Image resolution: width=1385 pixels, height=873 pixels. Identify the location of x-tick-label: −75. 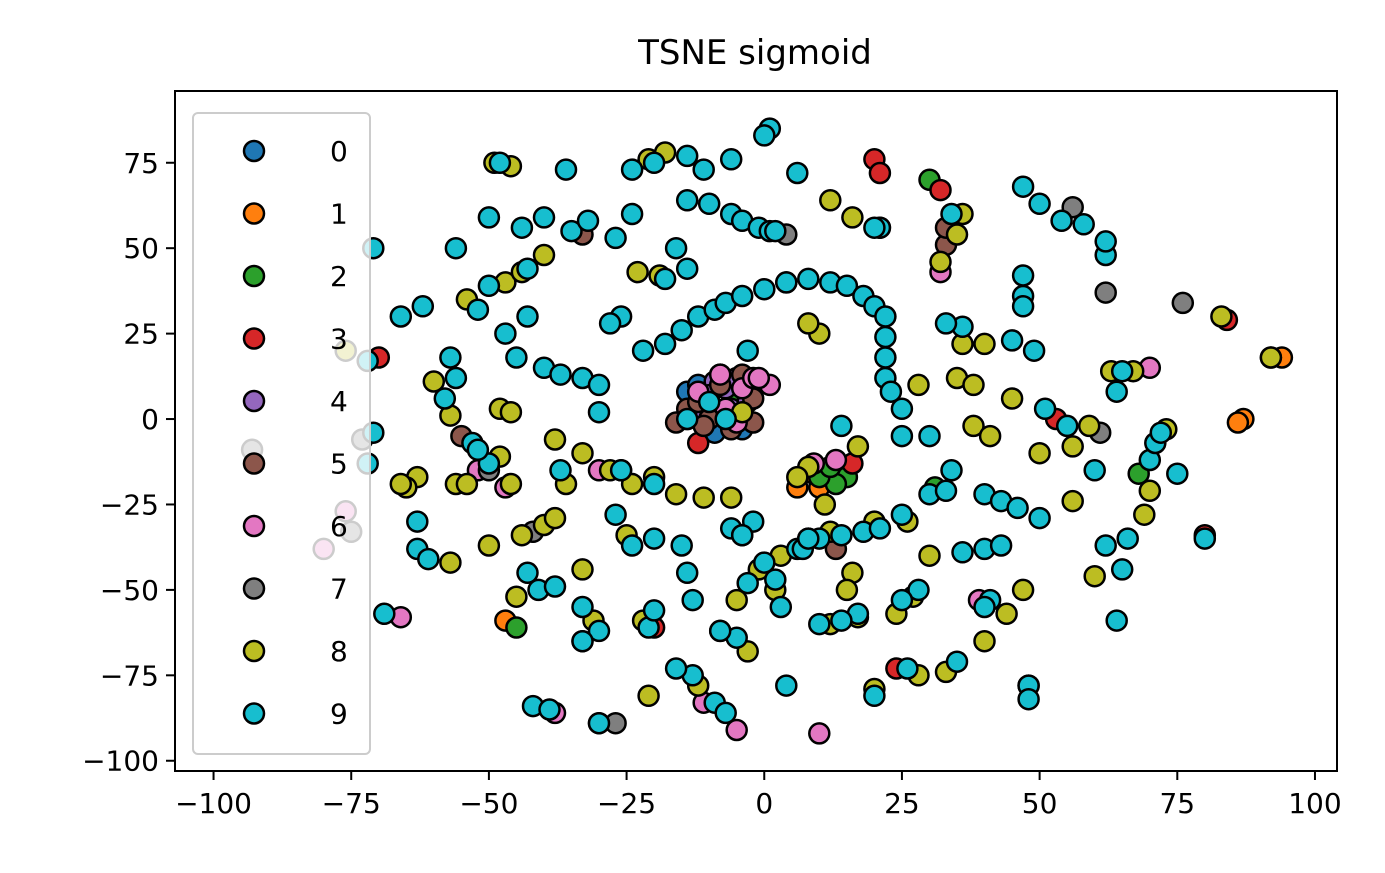
(351, 803).